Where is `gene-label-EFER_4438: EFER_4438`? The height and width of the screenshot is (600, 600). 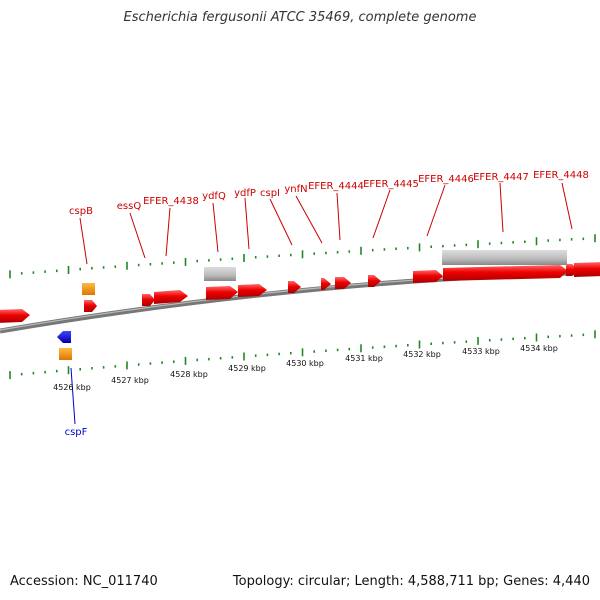 gene-label-EFER_4438: EFER_4438 is located at coordinates (171, 201).